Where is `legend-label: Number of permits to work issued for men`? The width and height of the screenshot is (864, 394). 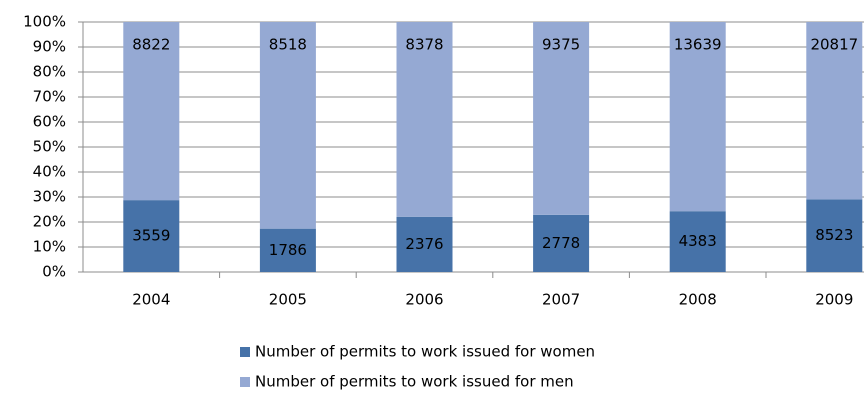
legend-label: Number of permits to work issued for men is located at coordinates (414, 382).